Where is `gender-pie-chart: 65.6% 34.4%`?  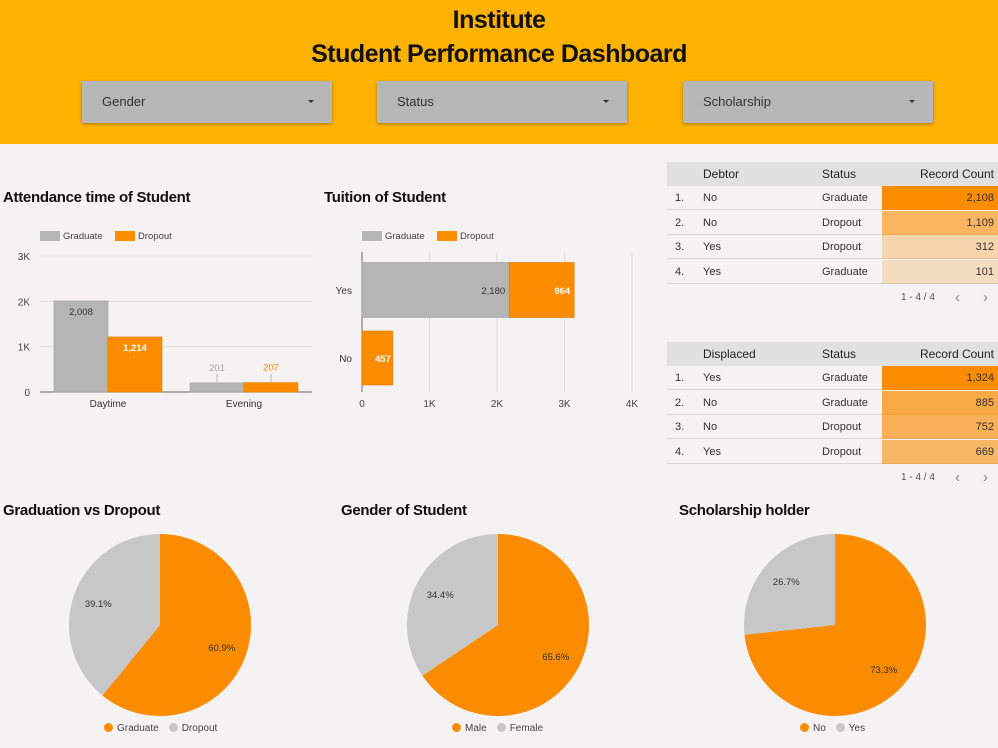 gender-pie-chart: 65.6% 34.4% is located at coordinates (498, 625).